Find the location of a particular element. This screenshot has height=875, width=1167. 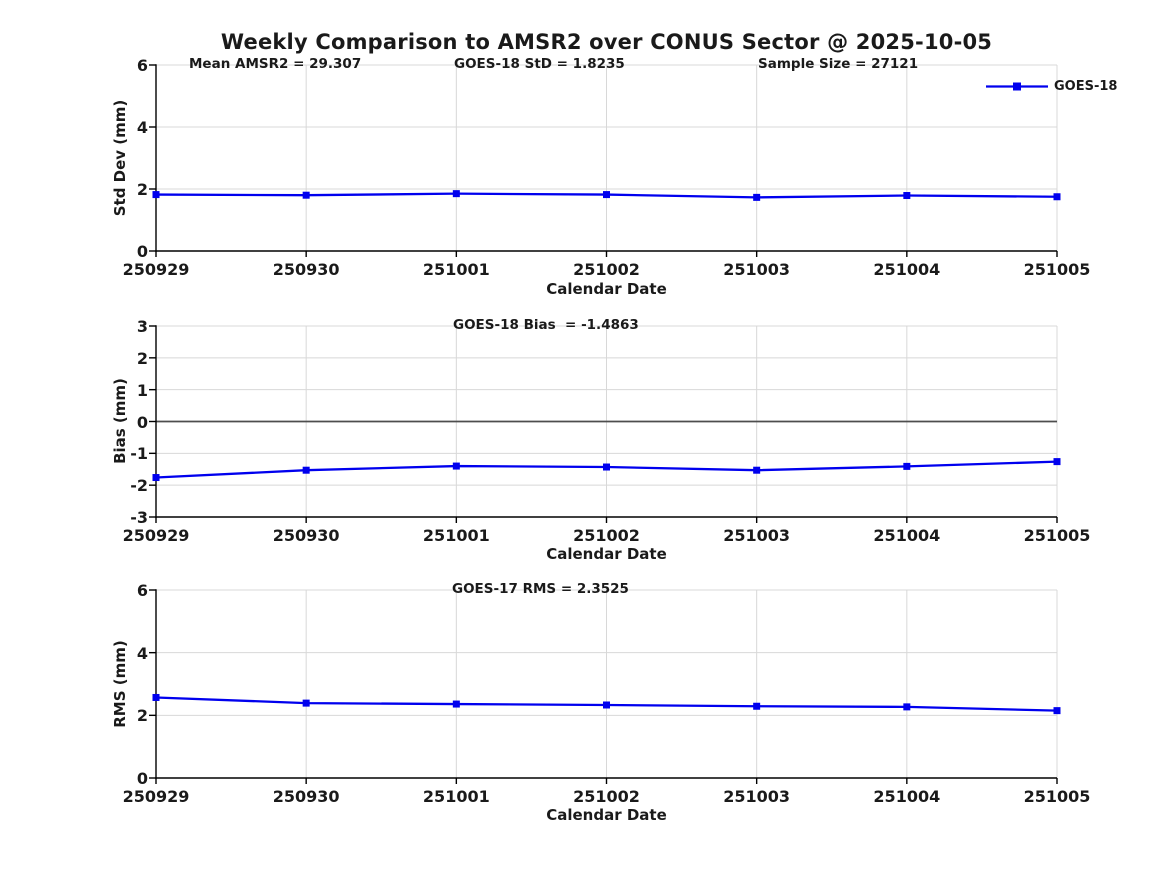

x-axis-label-calendar-date-1: Calendar Date is located at coordinates (606, 289).